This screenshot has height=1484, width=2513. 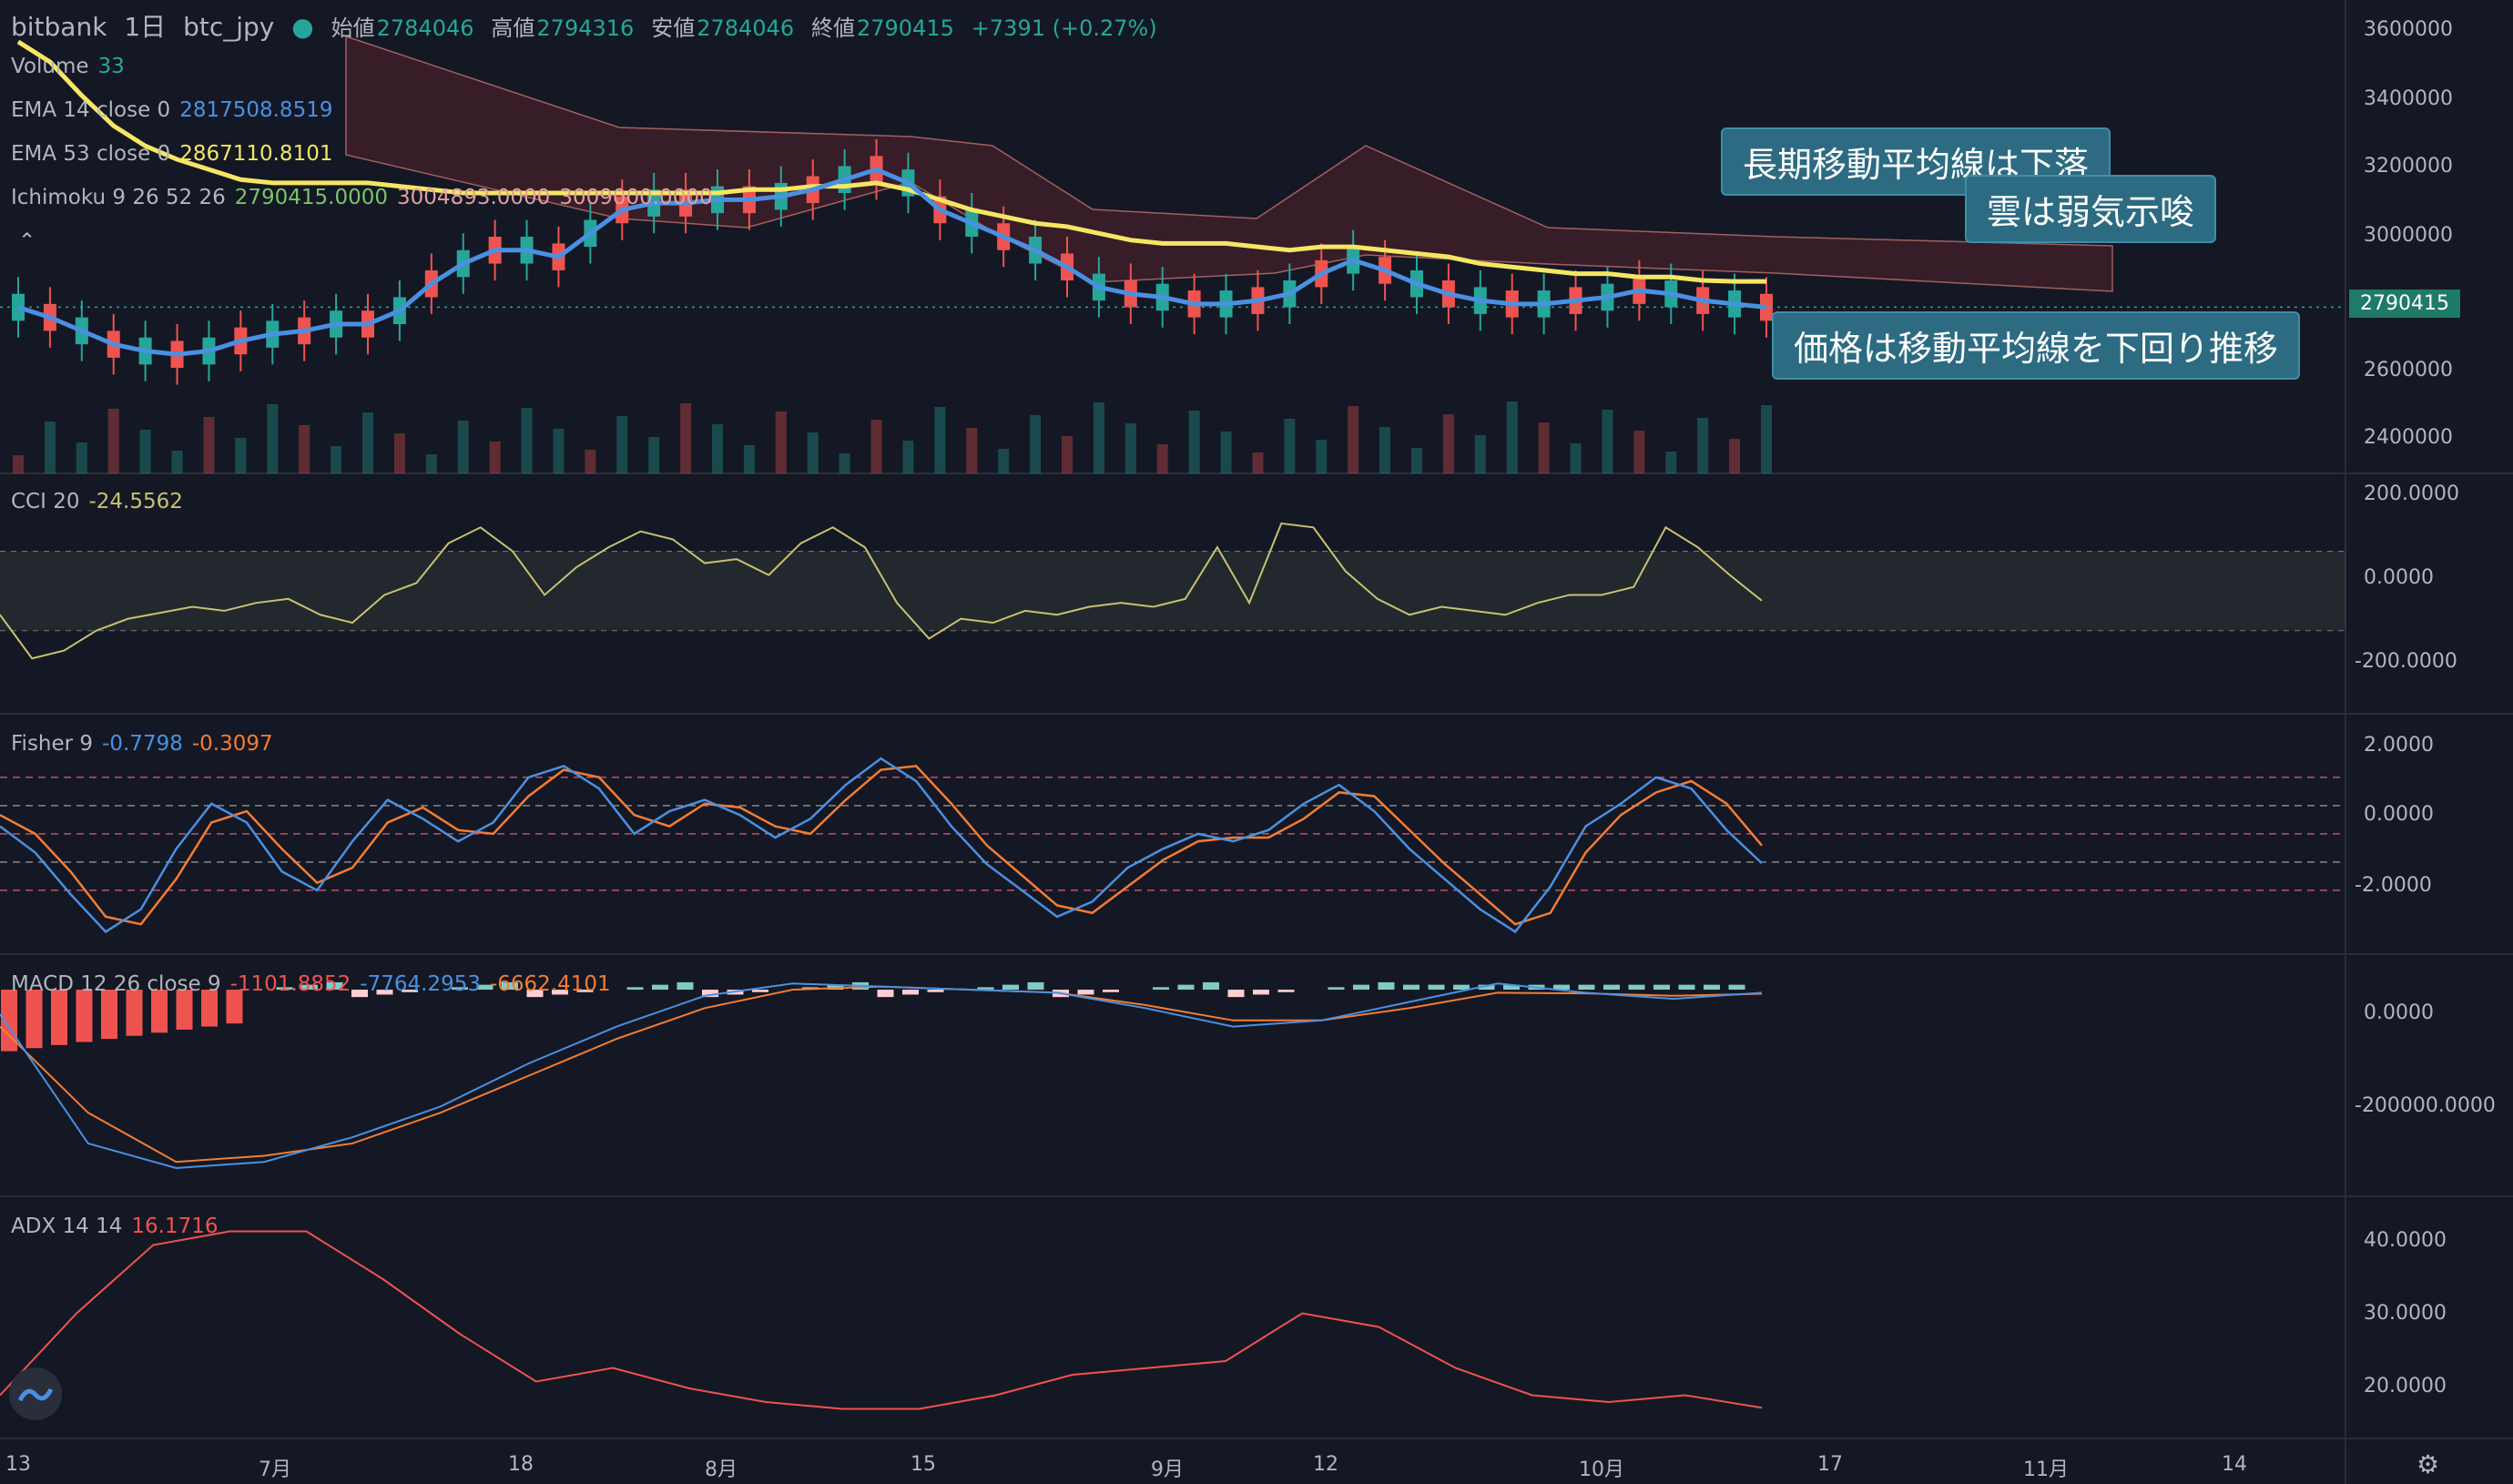 I want to click on time-axis-label: 15, so click(x=923, y=1464).